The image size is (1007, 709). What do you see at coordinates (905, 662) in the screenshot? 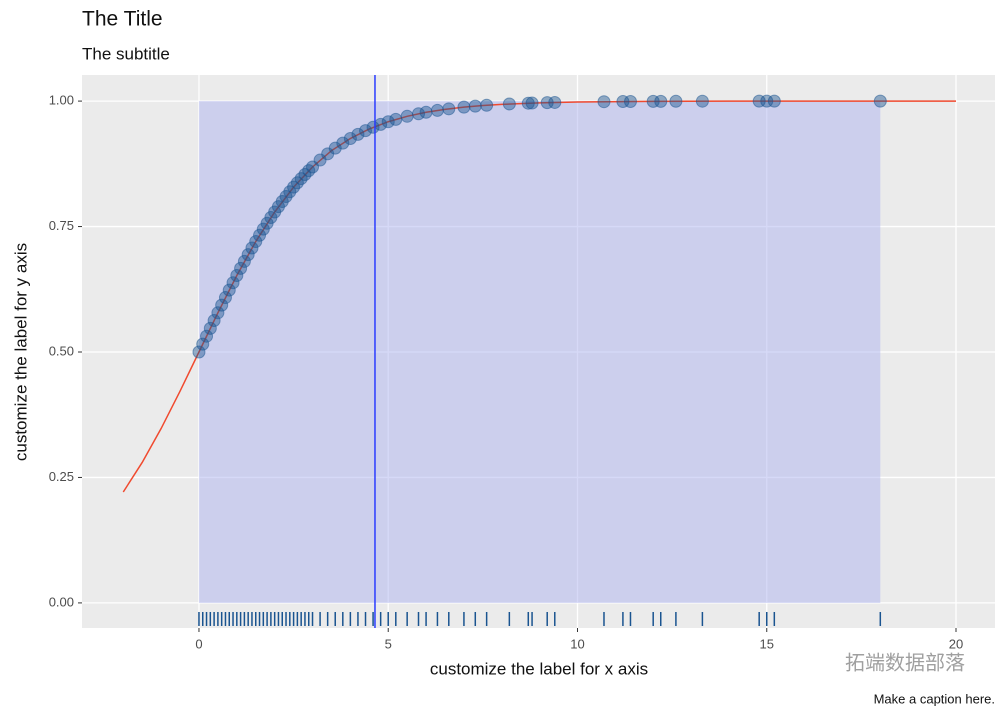
I see `watermark: 拓端数据部落` at bounding box center [905, 662].